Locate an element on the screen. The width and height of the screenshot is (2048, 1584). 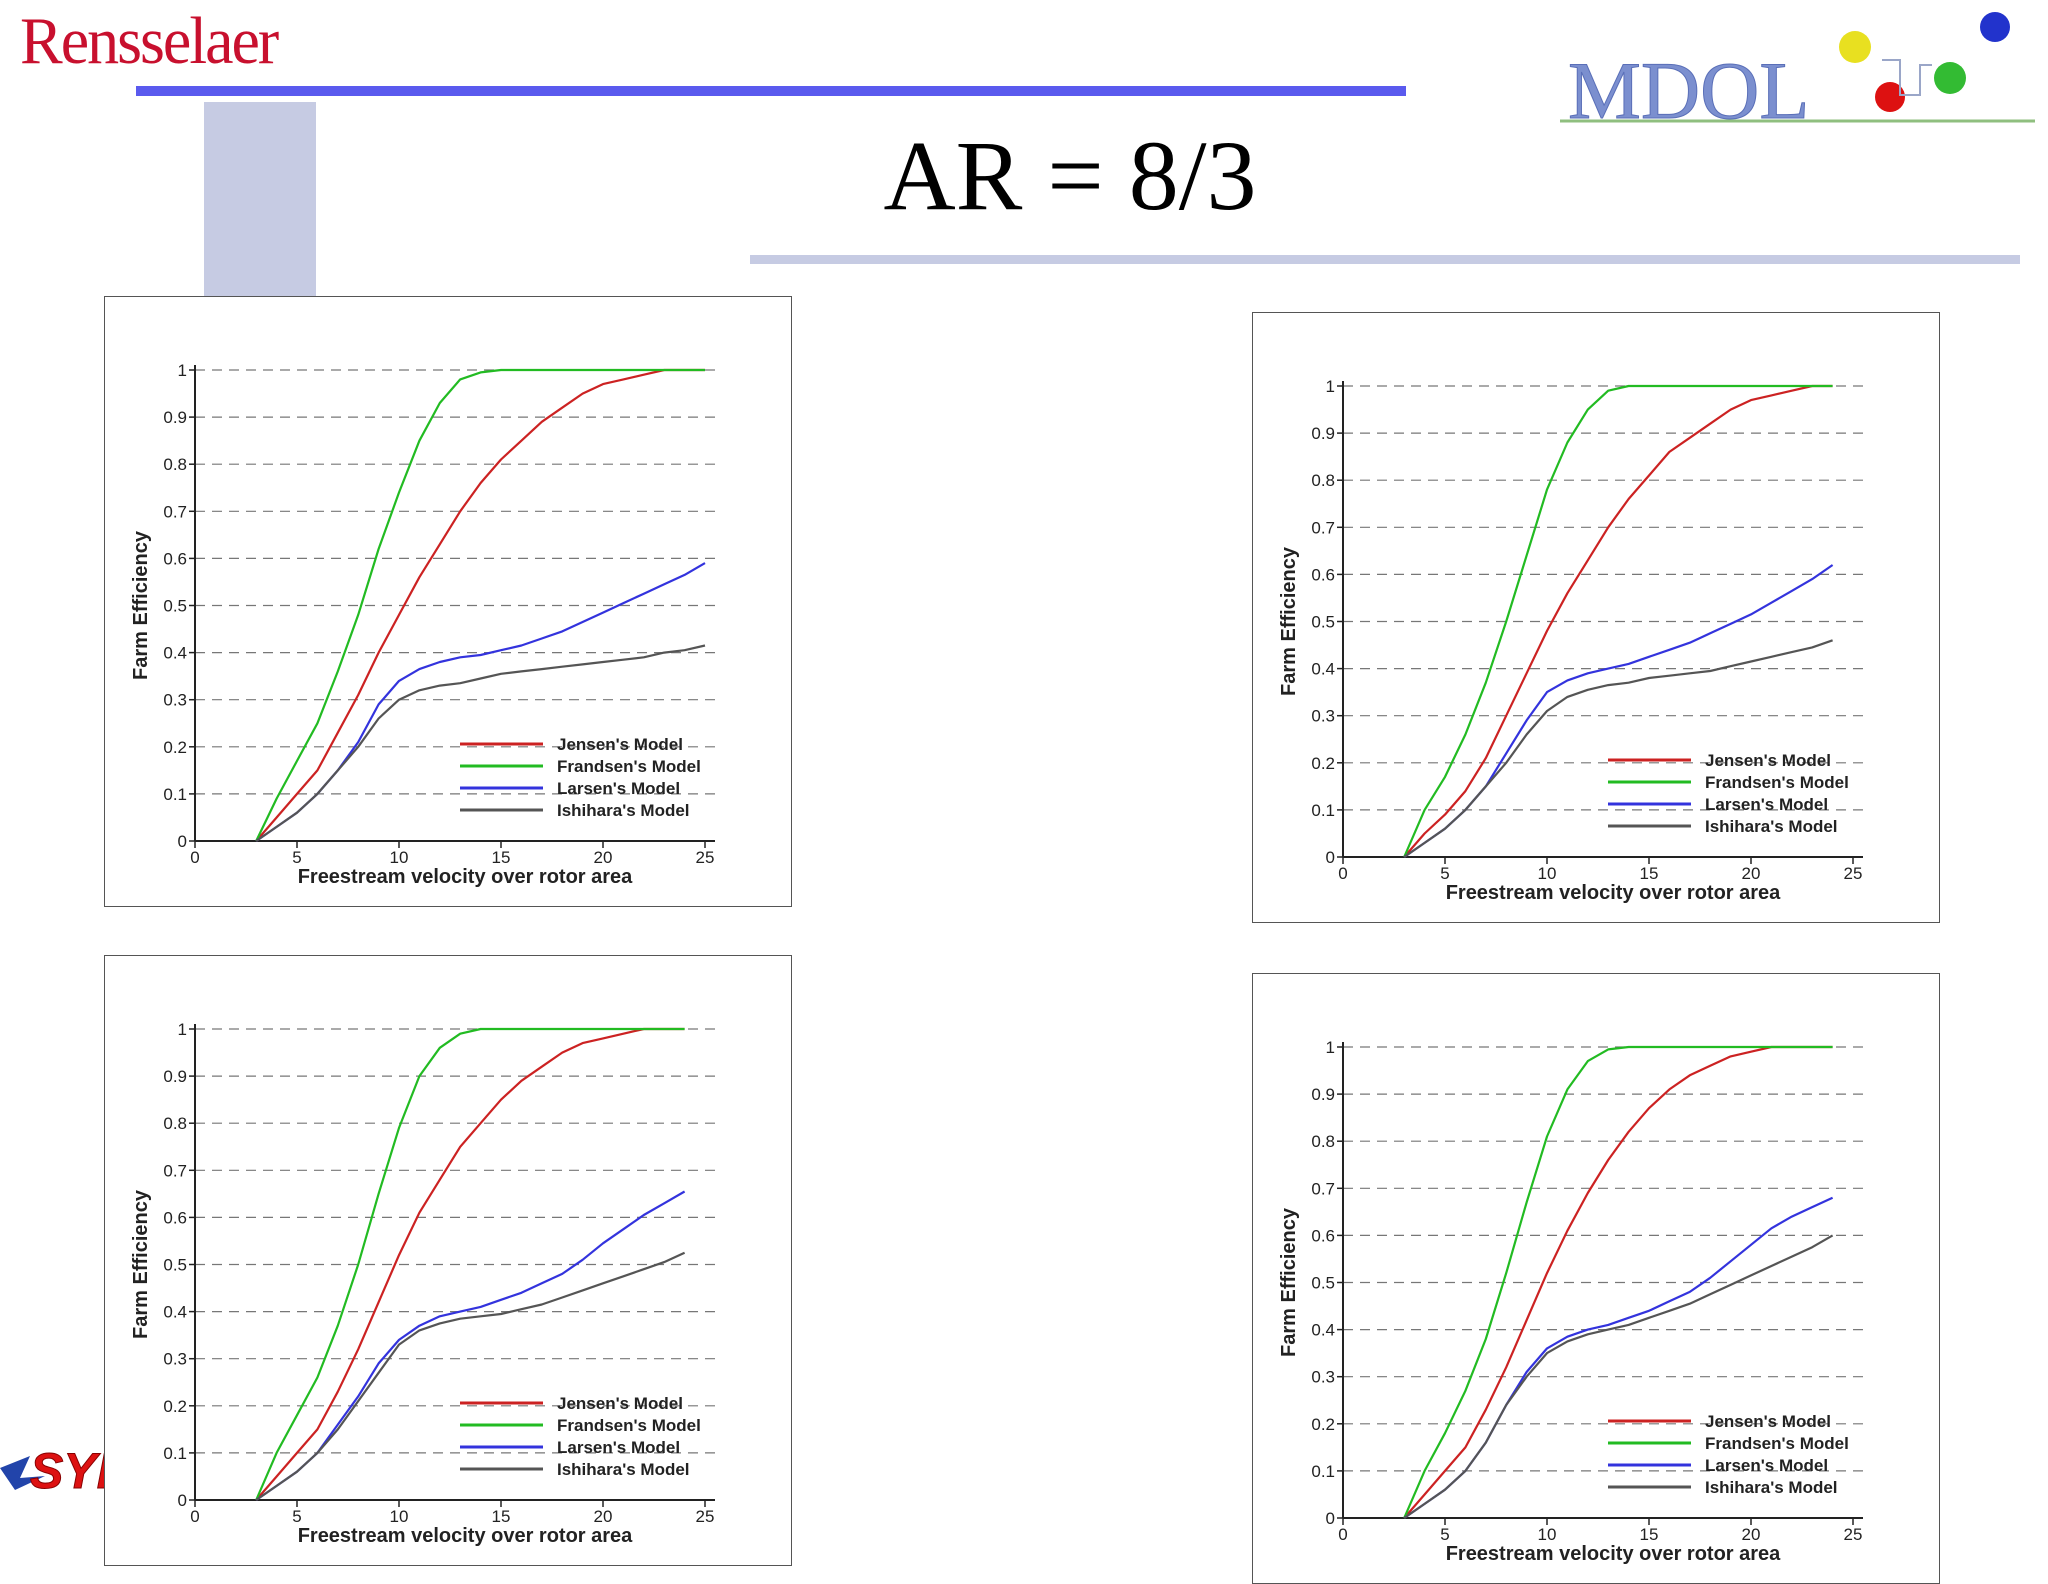
logo-trace is located at coordinates (1907, 77).